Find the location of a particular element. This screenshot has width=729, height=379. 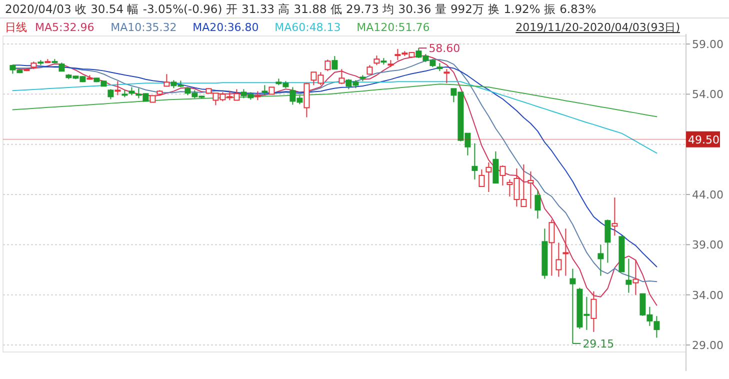

y-tick-label: 34.00 is located at coordinates (708, 295).